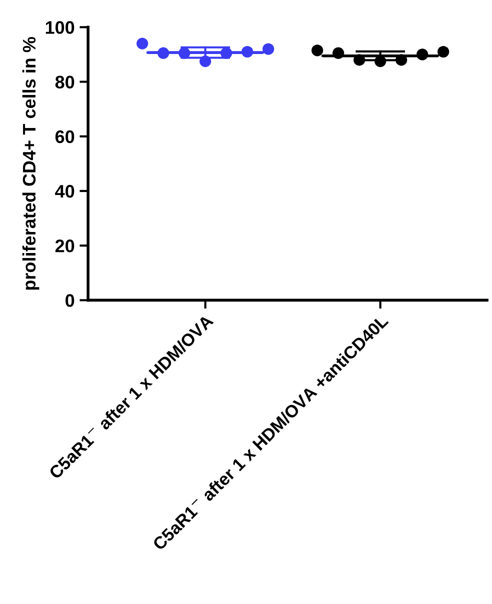 This screenshot has width=492, height=604. What do you see at coordinates (64, 191) in the screenshot?
I see `y-tick-label: 40` at bounding box center [64, 191].